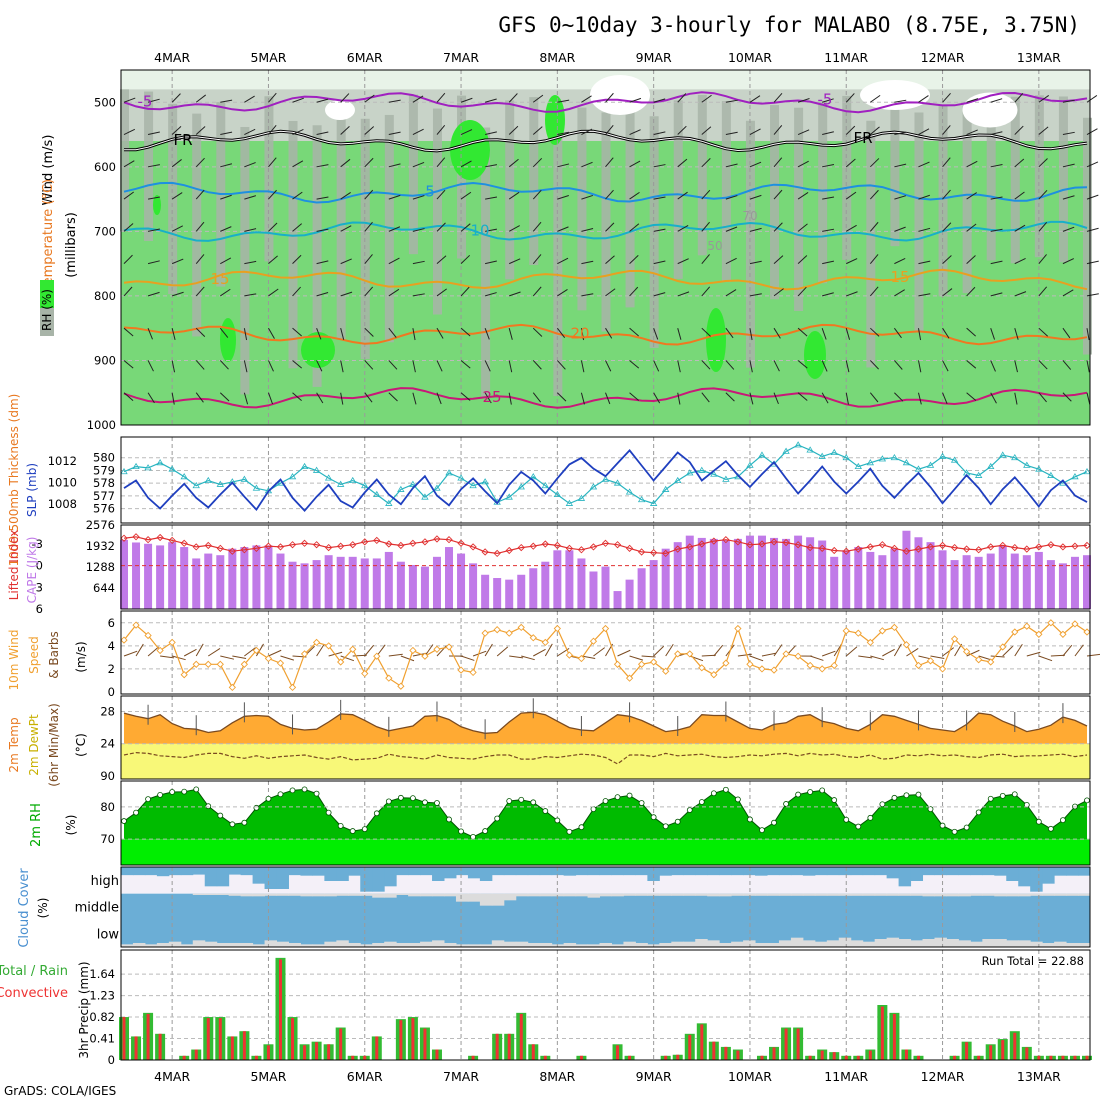  What do you see at coordinates (605, 758) in the screenshot?
I see `dewpoint-line` at bounding box center [605, 758].